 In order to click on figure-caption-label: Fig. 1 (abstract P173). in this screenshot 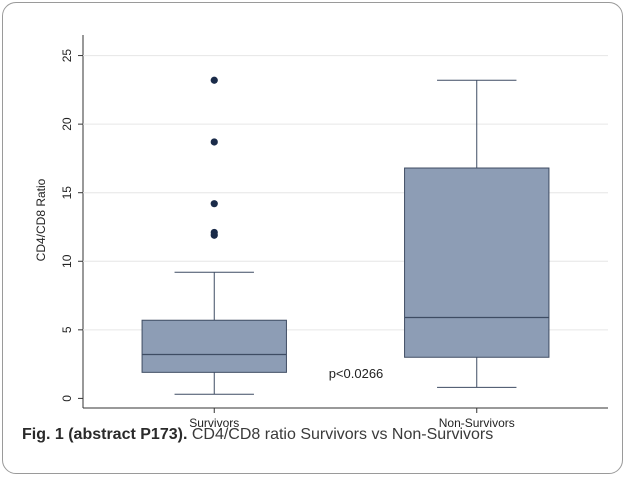, I will do `click(105, 434)`.